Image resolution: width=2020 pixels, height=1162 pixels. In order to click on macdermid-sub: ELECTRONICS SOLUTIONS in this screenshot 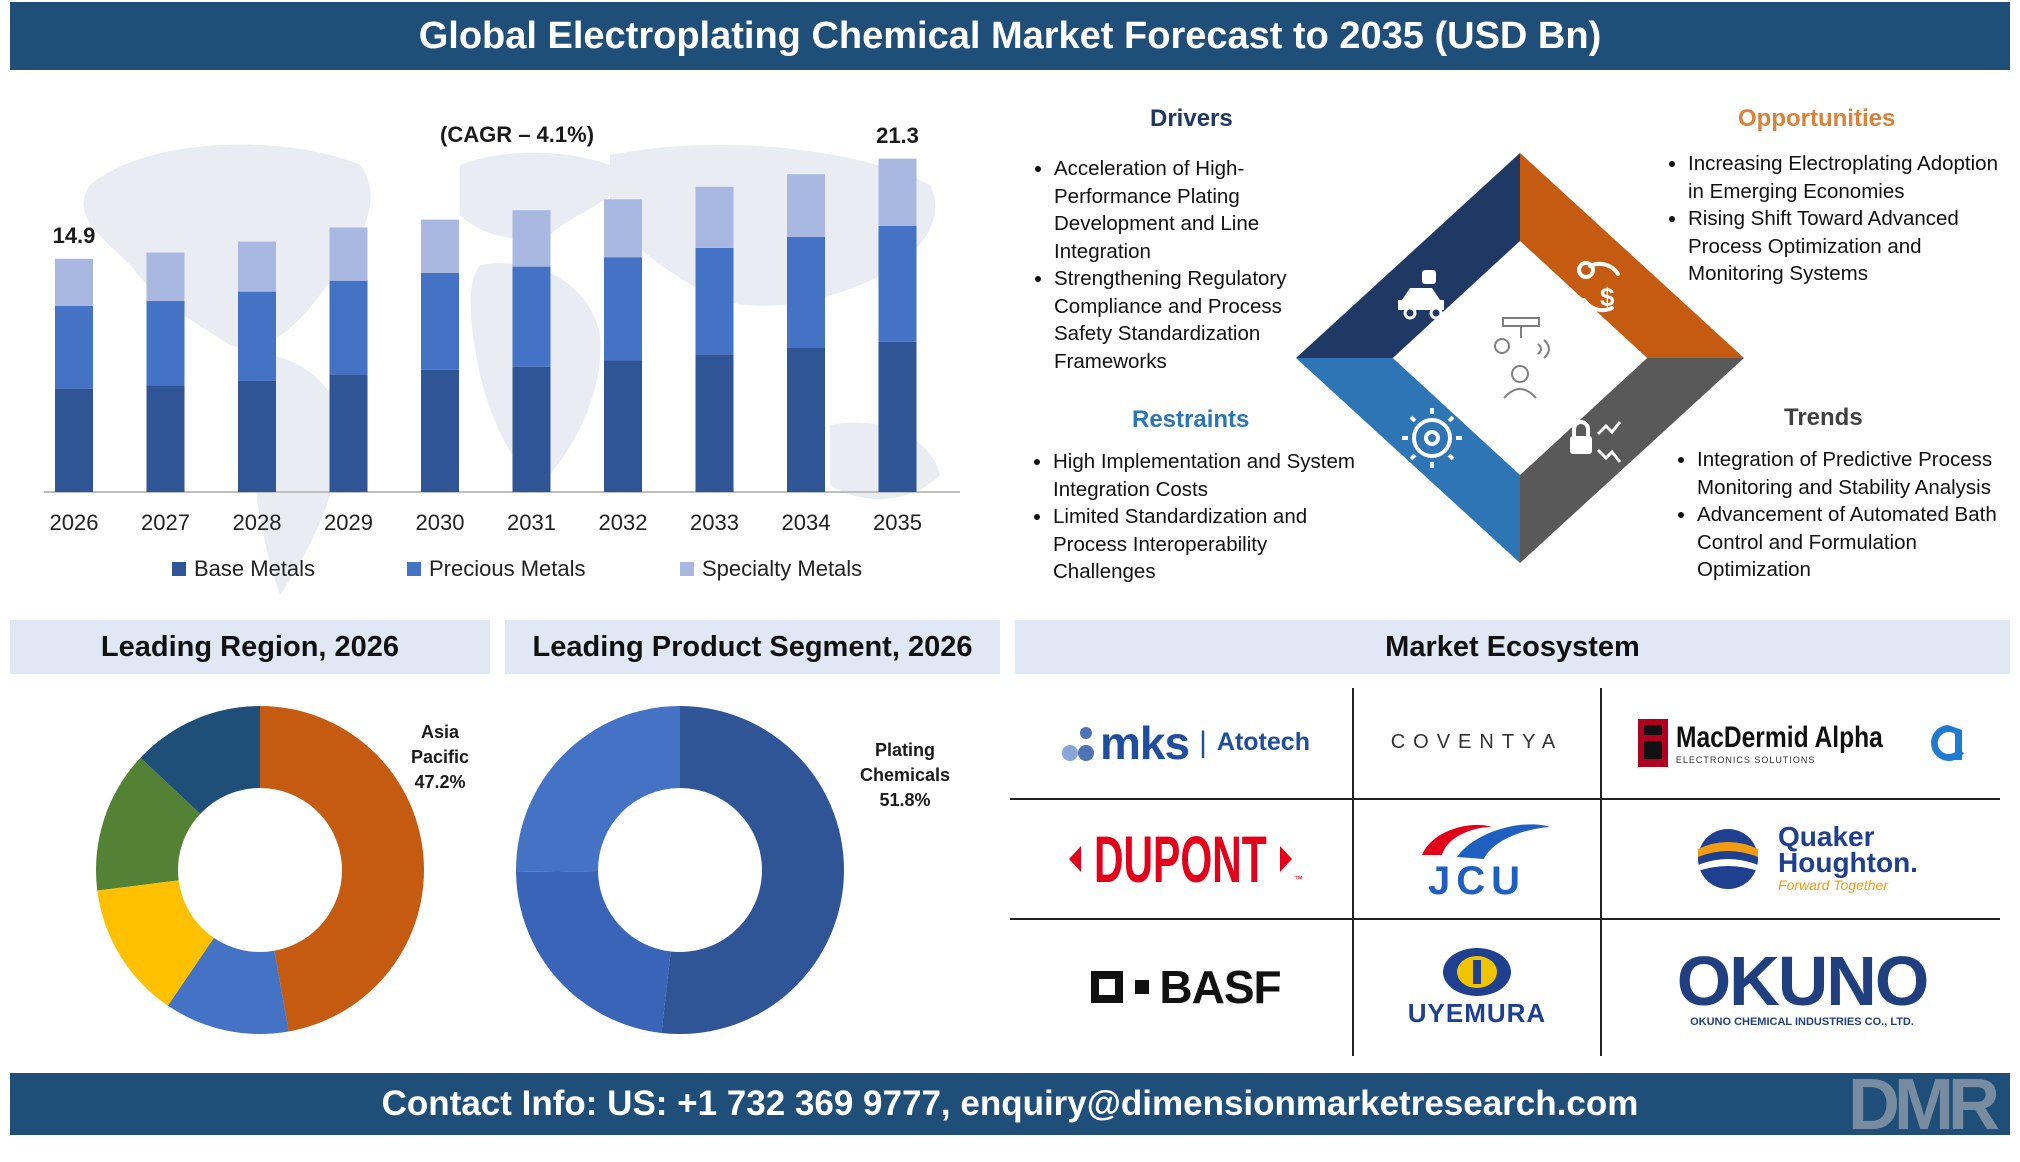, I will do `click(1745, 759)`.